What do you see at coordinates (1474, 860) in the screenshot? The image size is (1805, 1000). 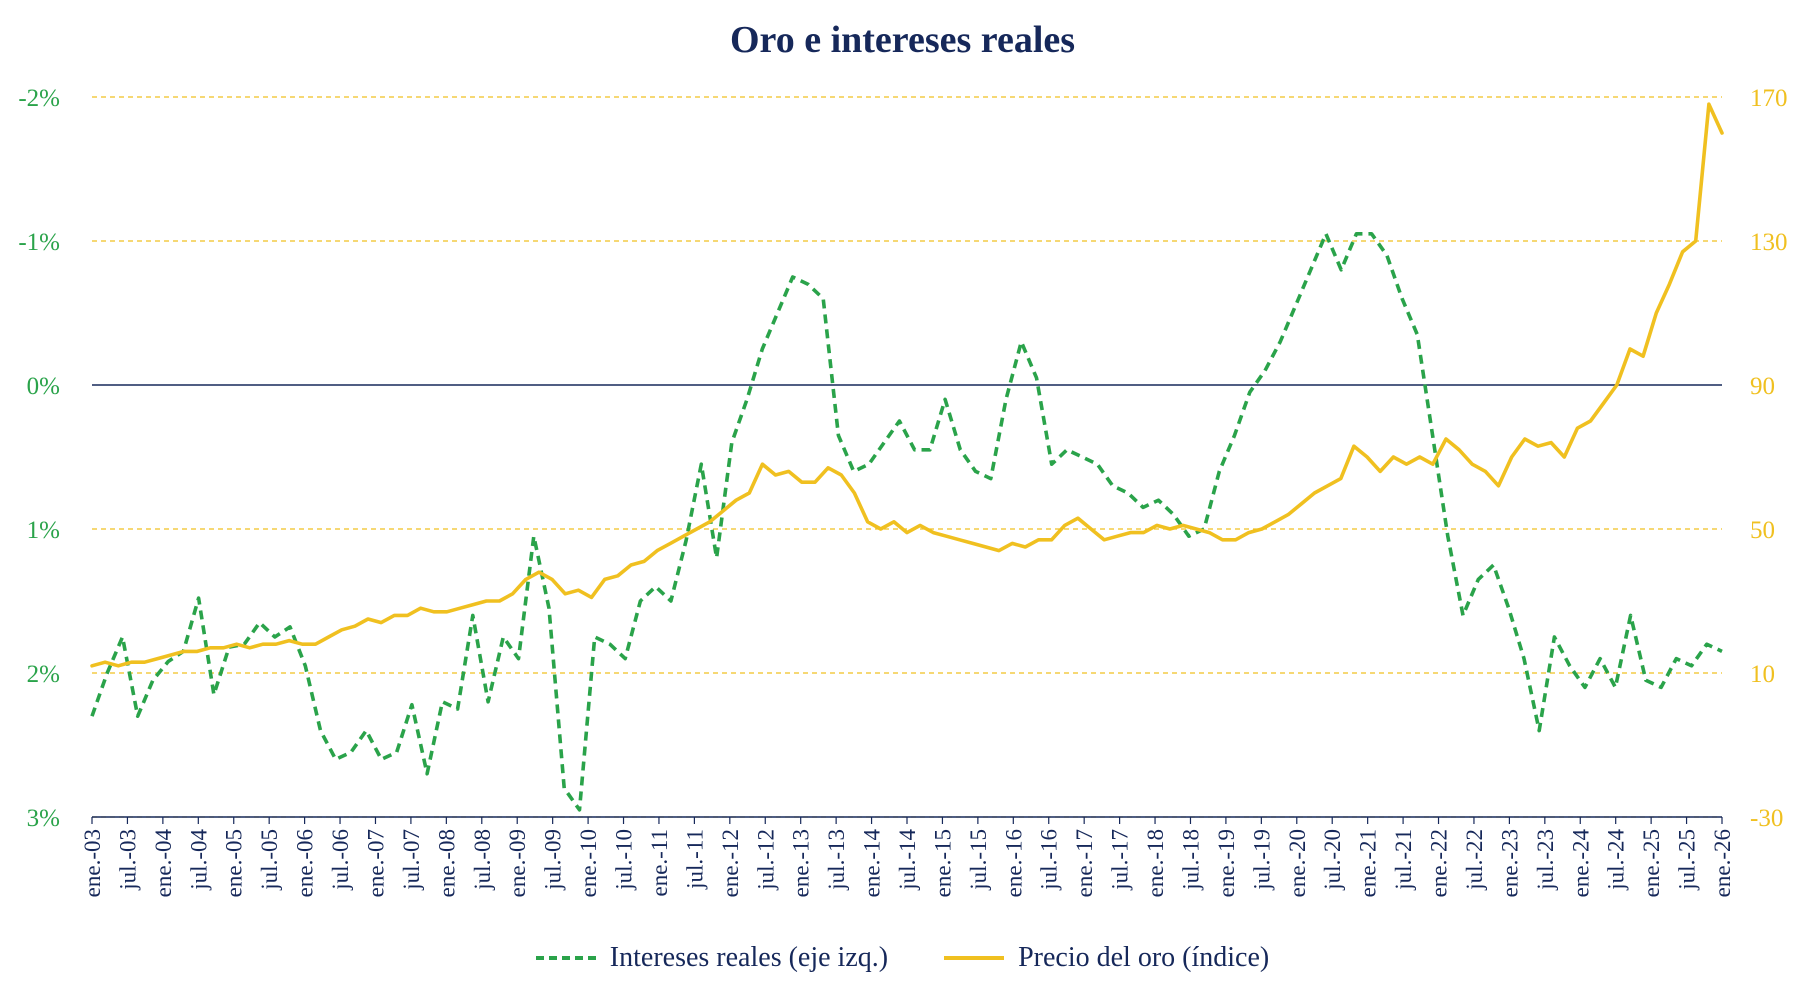 I see `x-tick-label: jul.-22` at bounding box center [1474, 860].